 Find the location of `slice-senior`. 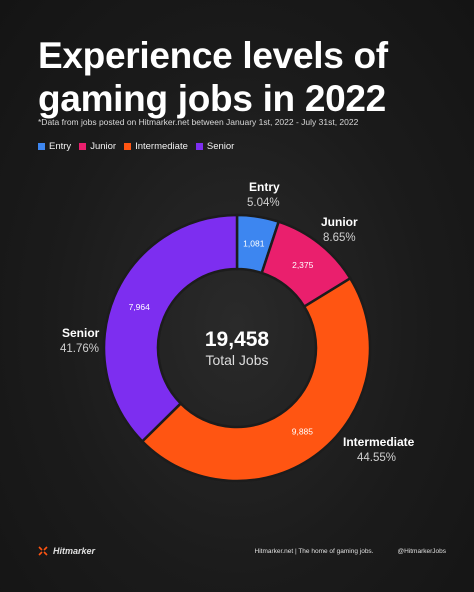

slice-senior is located at coordinates (170, 328).